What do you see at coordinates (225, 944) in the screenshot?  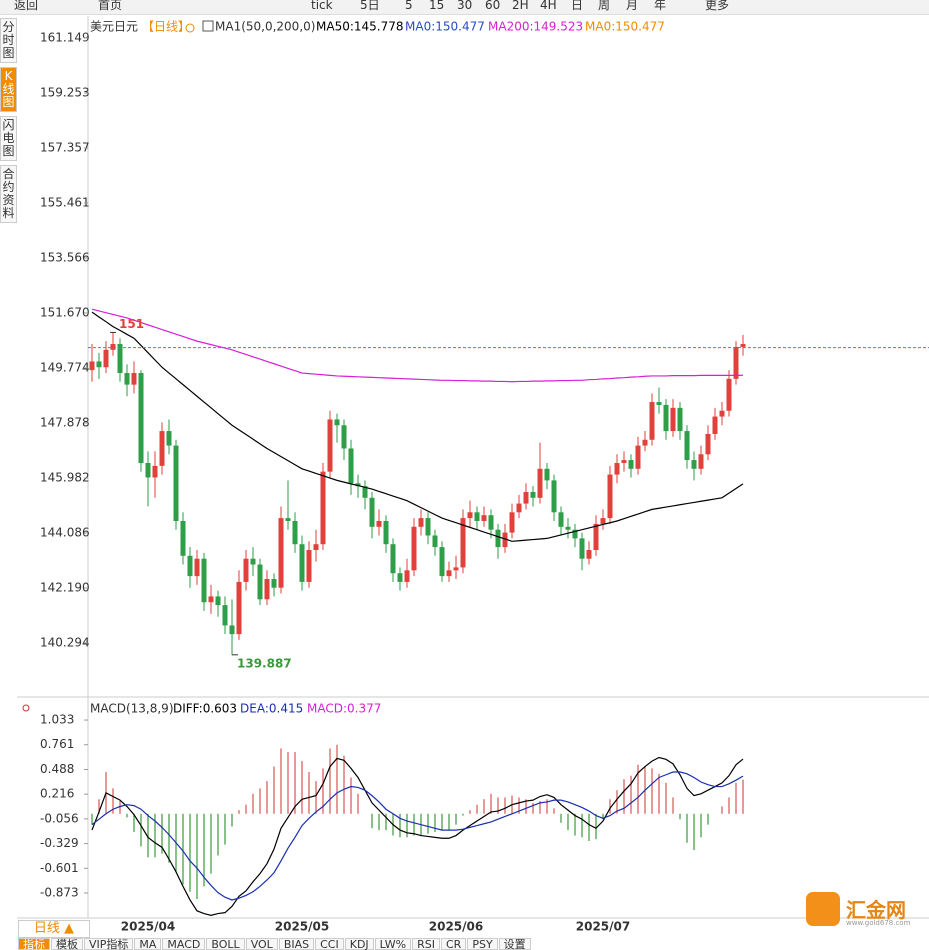 I see `indicator-tab: BOLL` at bounding box center [225, 944].